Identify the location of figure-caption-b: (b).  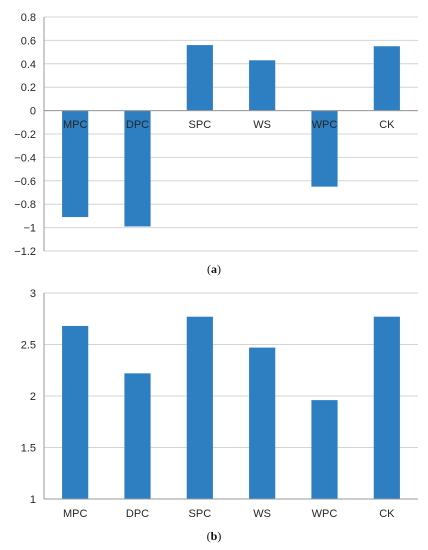
(214, 536).